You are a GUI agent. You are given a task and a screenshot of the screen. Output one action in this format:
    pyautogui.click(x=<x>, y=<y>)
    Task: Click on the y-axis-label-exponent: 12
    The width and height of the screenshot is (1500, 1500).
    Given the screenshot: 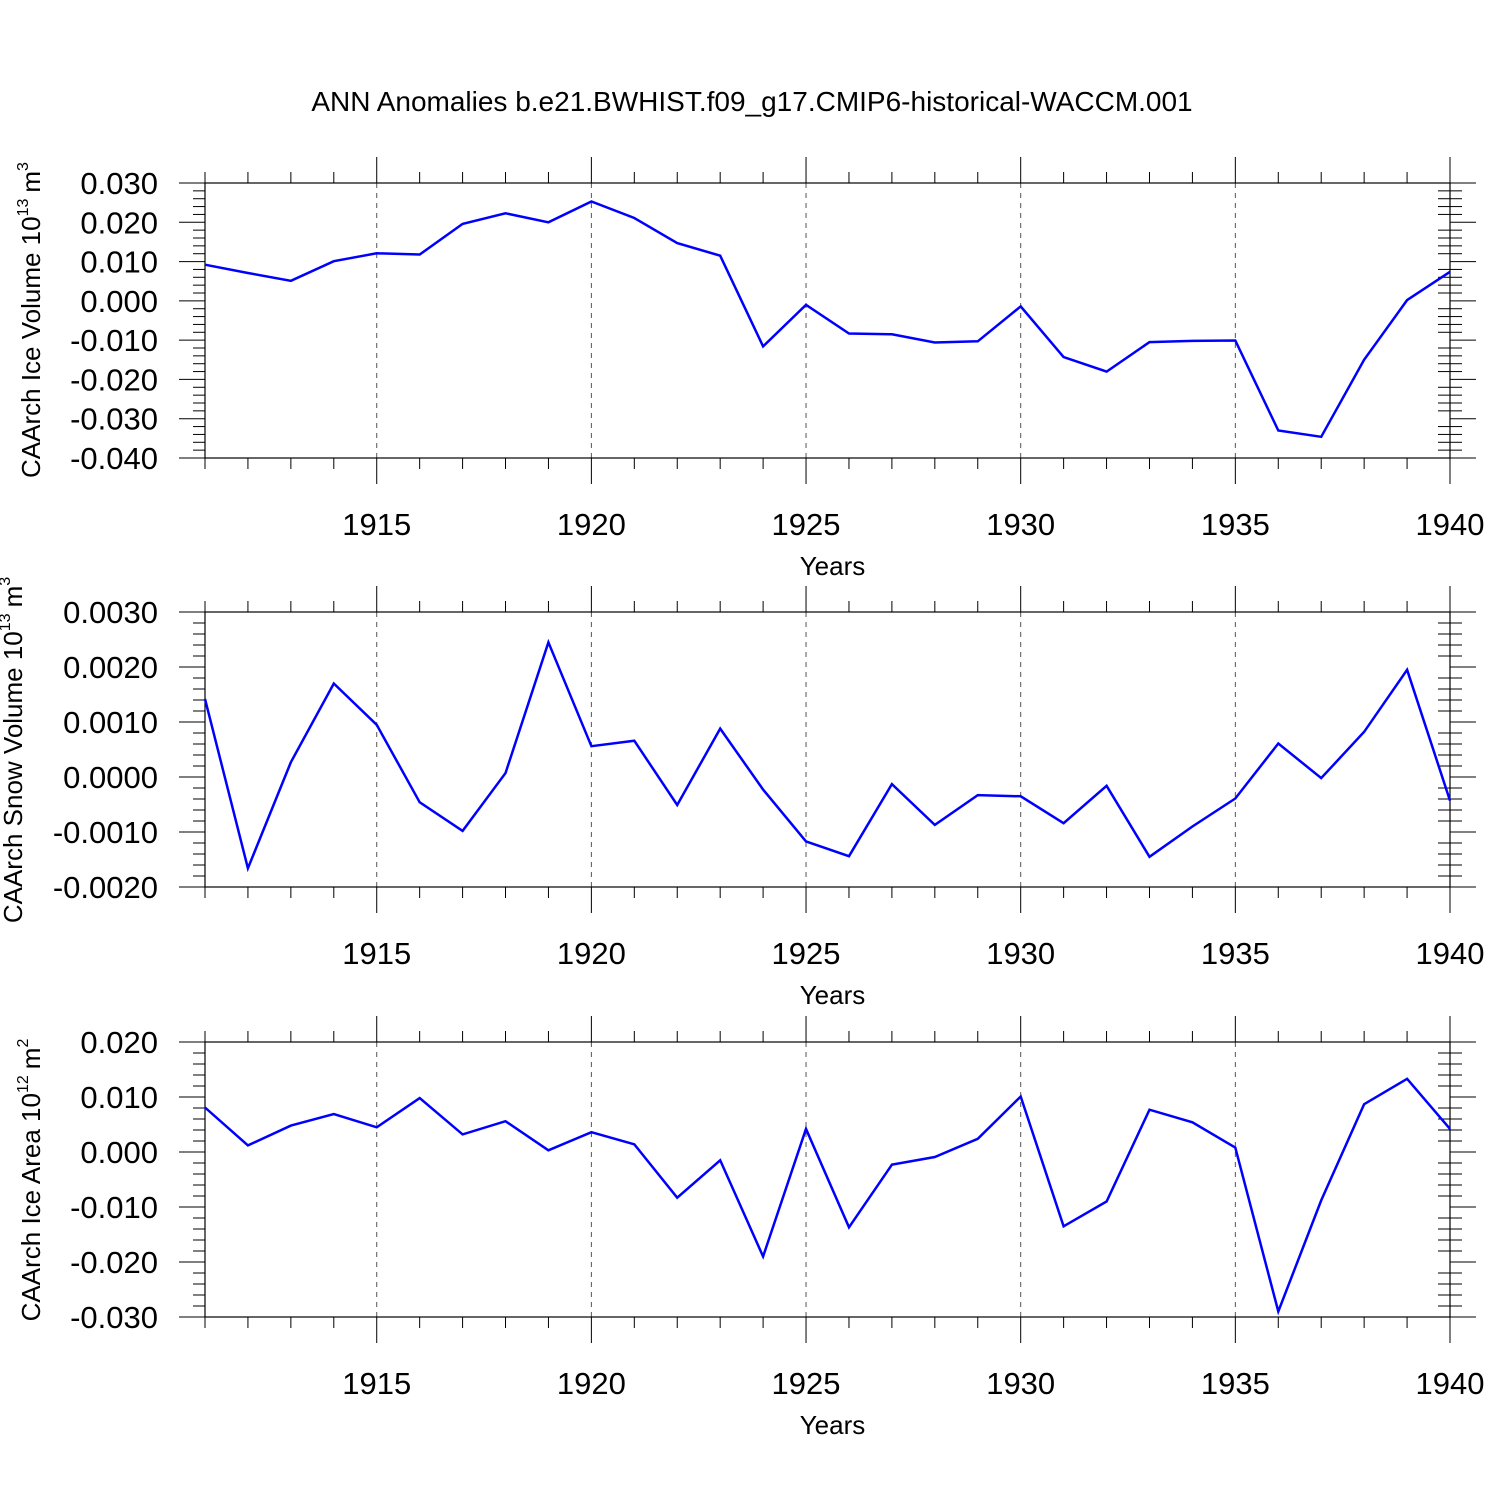 What is the action you would take?
    pyautogui.click(x=23, y=1084)
    